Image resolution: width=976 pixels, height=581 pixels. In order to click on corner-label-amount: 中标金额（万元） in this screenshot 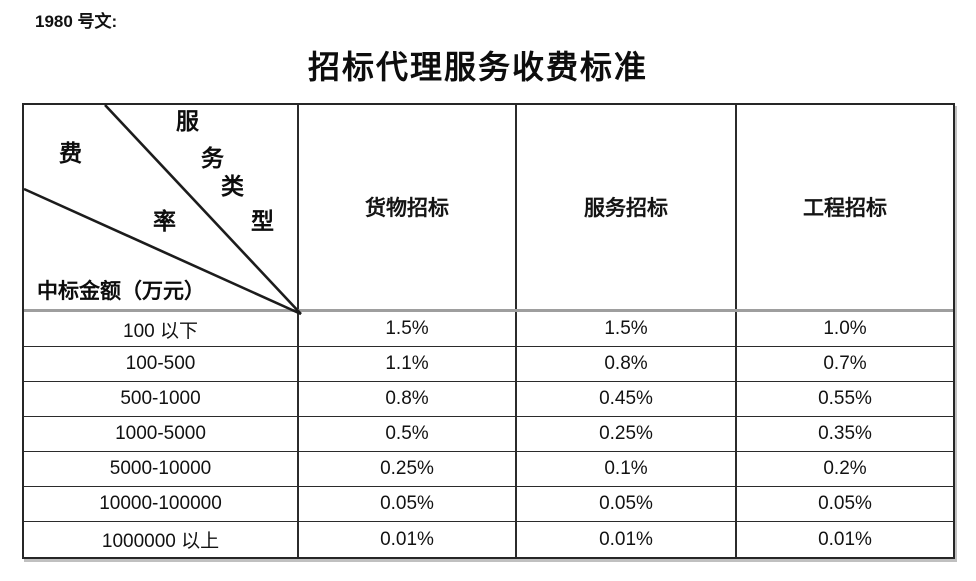, I will do `click(121, 291)`.